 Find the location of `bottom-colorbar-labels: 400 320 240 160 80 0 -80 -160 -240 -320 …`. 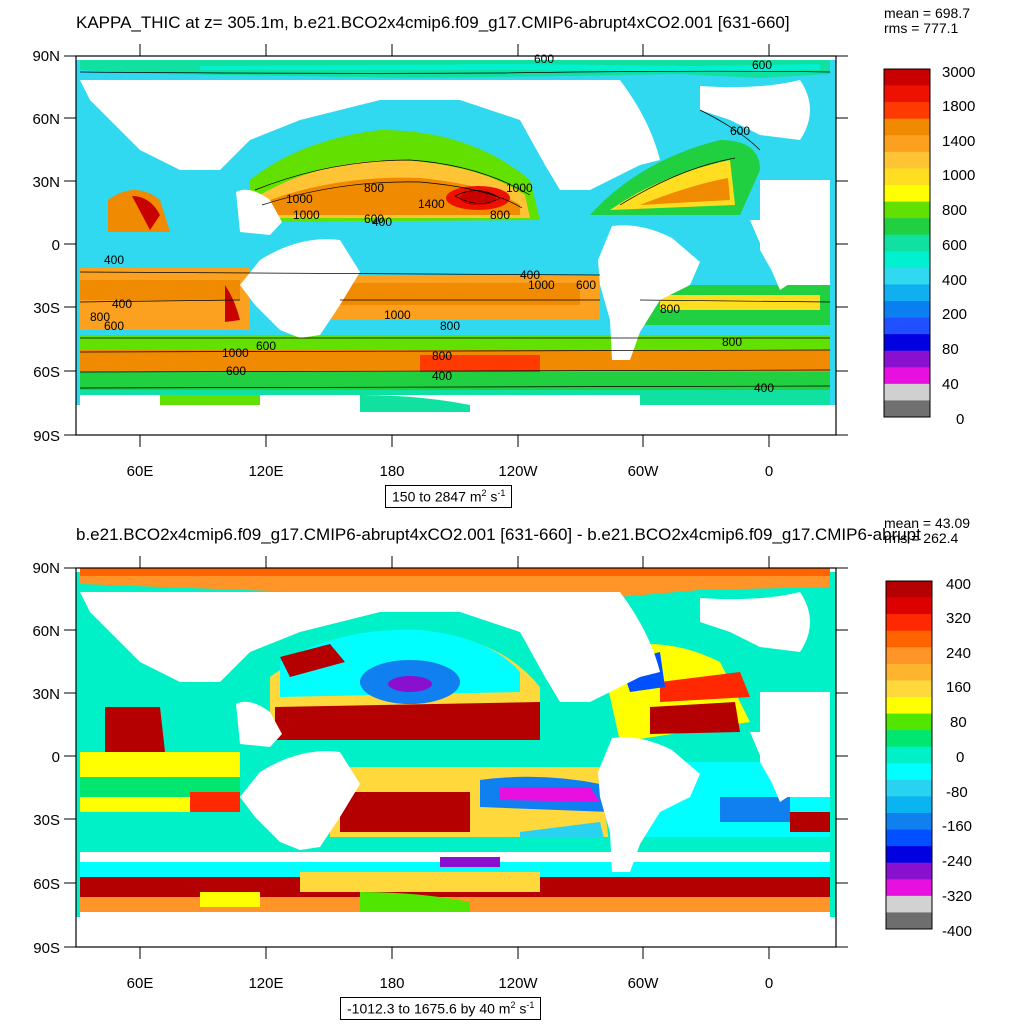

bottom-colorbar-labels: 400 320 240 160 80 0 -80 -160 -240 -320 … is located at coordinates (957, 758).